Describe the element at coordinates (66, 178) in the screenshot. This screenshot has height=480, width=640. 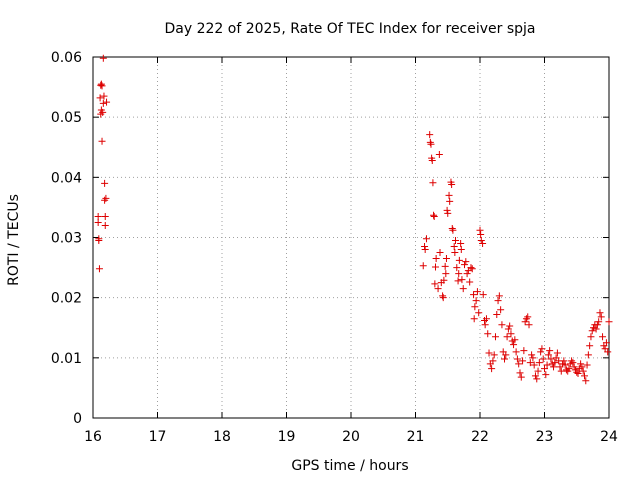
I see `y-tick-label: 0.04` at that location.